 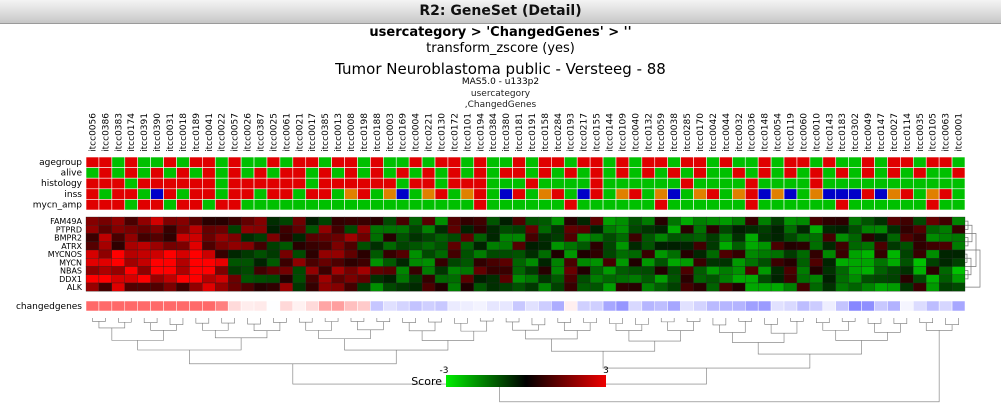 I want to click on sample-label: itcc0221, so click(x=430, y=132).